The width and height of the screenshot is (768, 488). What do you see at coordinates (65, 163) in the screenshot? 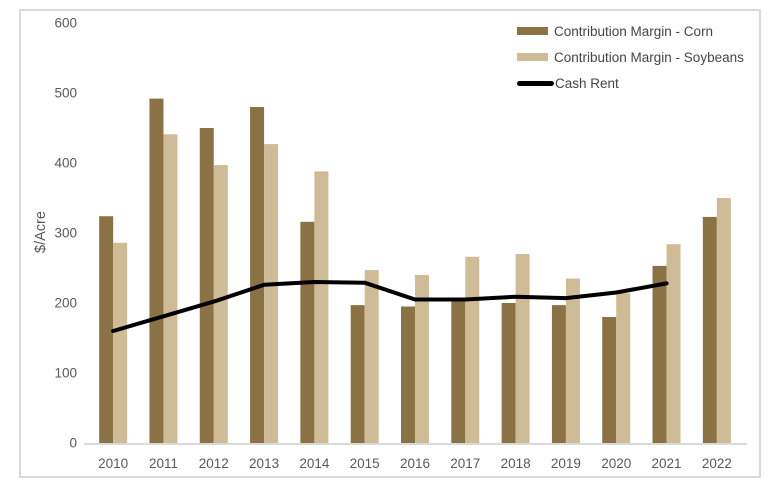
I see `y-tick-label: 400` at bounding box center [65, 163].